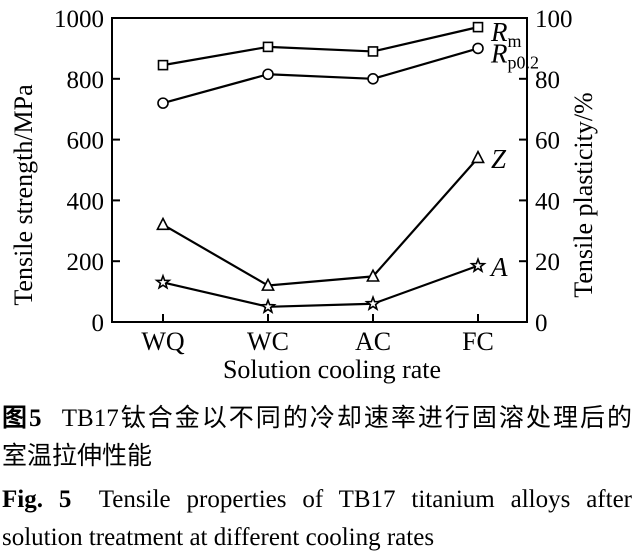 The height and width of the screenshot is (554, 634). What do you see at coordinates (547, 141) in the screenshot?
I see `y-right-tick-label: 60` at bounding box center [547, 141].